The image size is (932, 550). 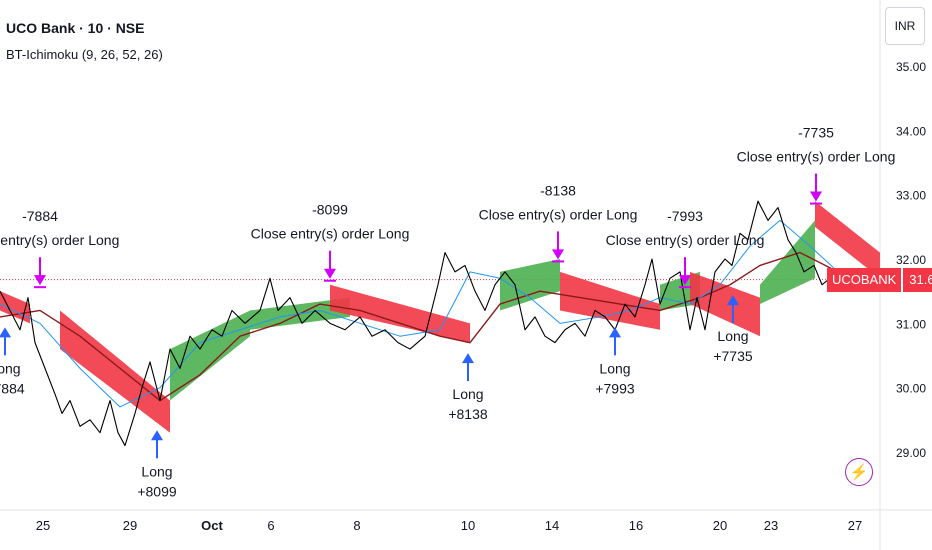 I want to click on y-tick-label: 34.00, so click(x=911, y=131).